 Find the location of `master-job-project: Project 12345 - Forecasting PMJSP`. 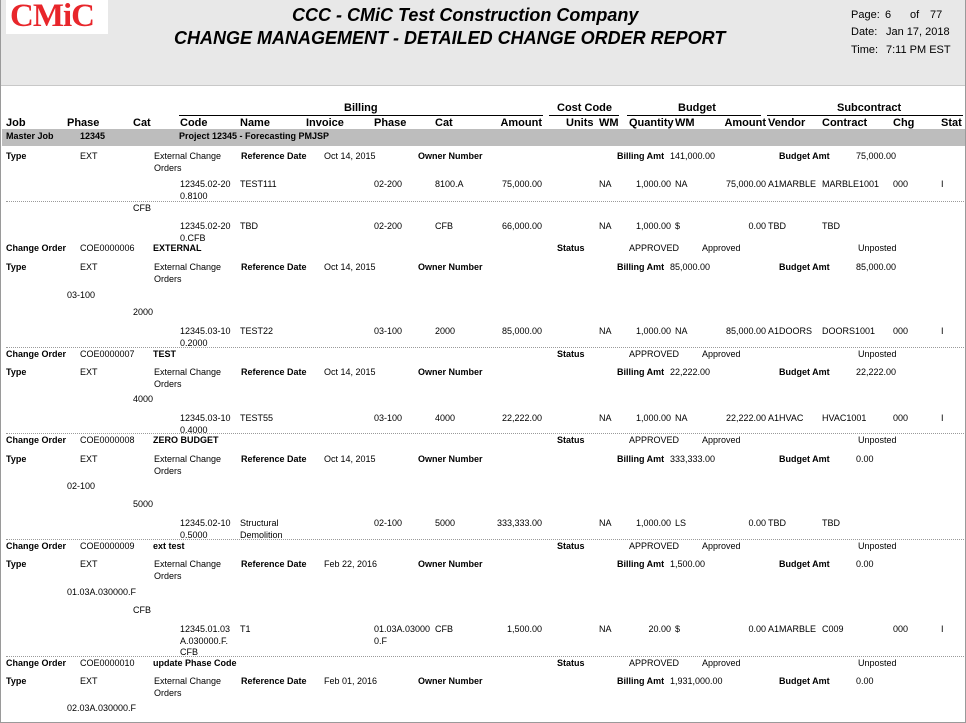

master-job-project: Project 12345 - Forecasting PMJSP is located at coordinates (254, 136).